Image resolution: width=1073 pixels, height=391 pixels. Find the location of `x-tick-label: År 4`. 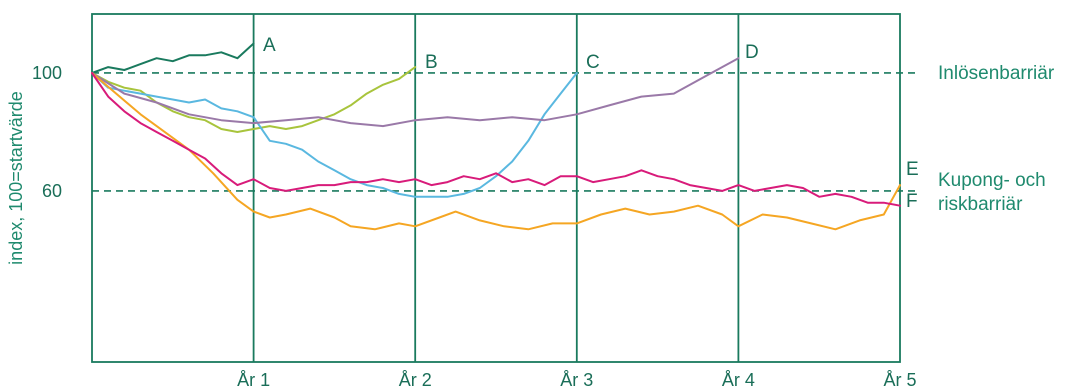

x-tick-label: År 4 is located at coordinates (738, 380).